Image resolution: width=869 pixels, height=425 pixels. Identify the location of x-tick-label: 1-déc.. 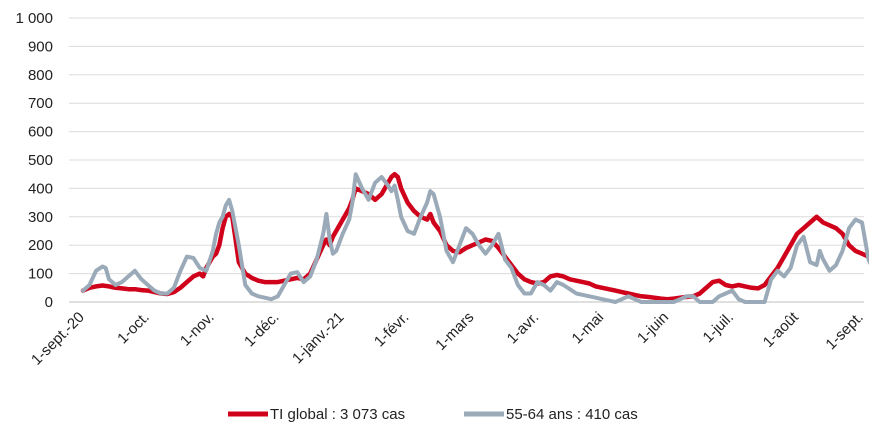
(262, 330).